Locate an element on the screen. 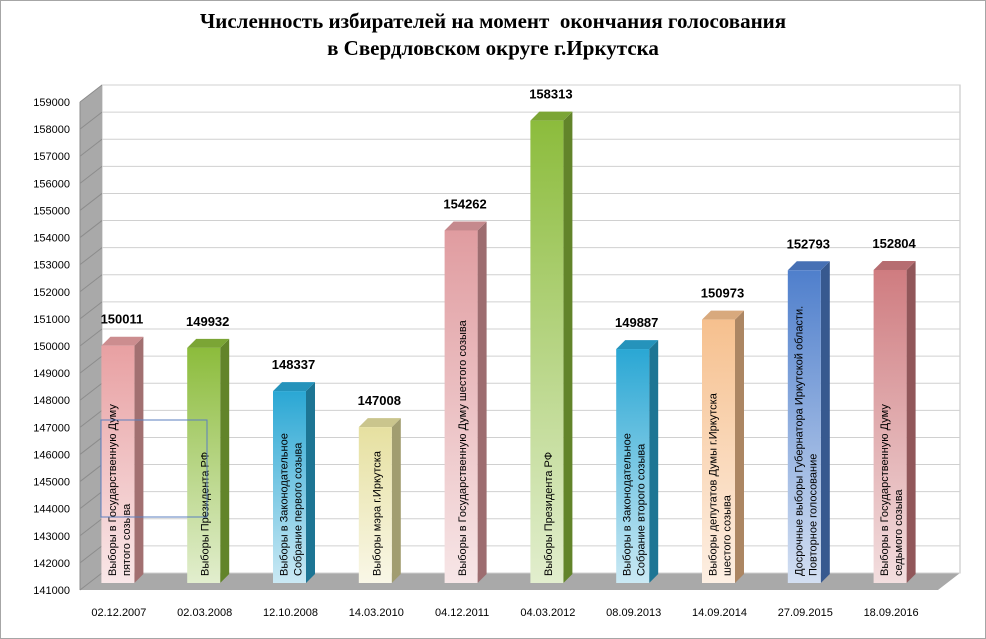 The image size is (986, 639). y-tick-label: 141000 is located at coordinates (51, 591).